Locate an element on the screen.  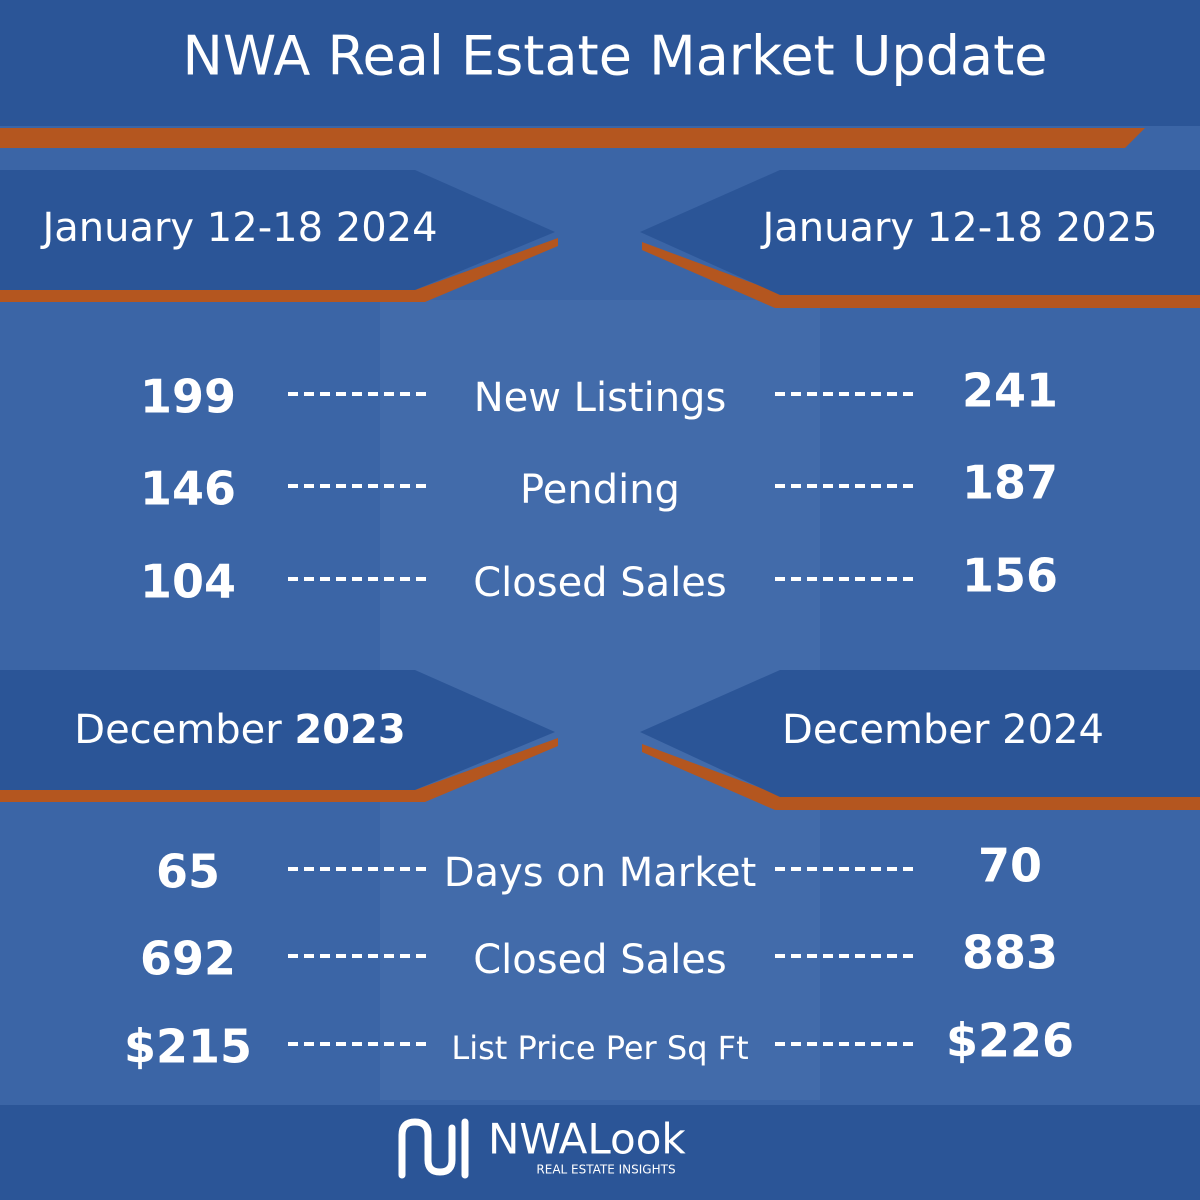
tagline: REAL ESTATE INSIGHTS is located at coordinates (605, 1170).